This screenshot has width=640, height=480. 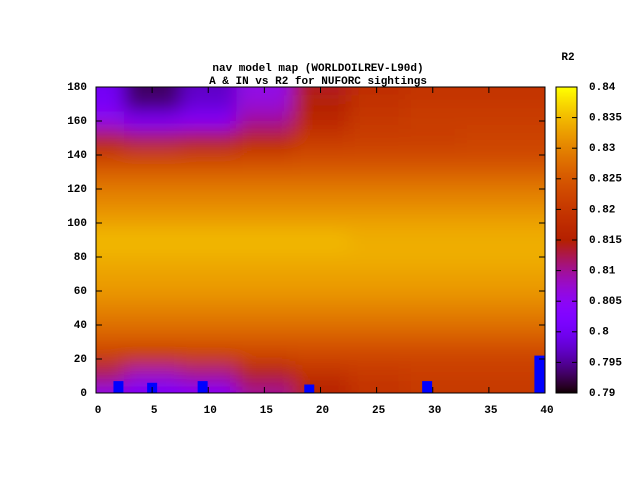 What do you see at coordinates (210, 411) in the screenshot?
I see `x-tick-label: 10` at bounding box center [210, 411].